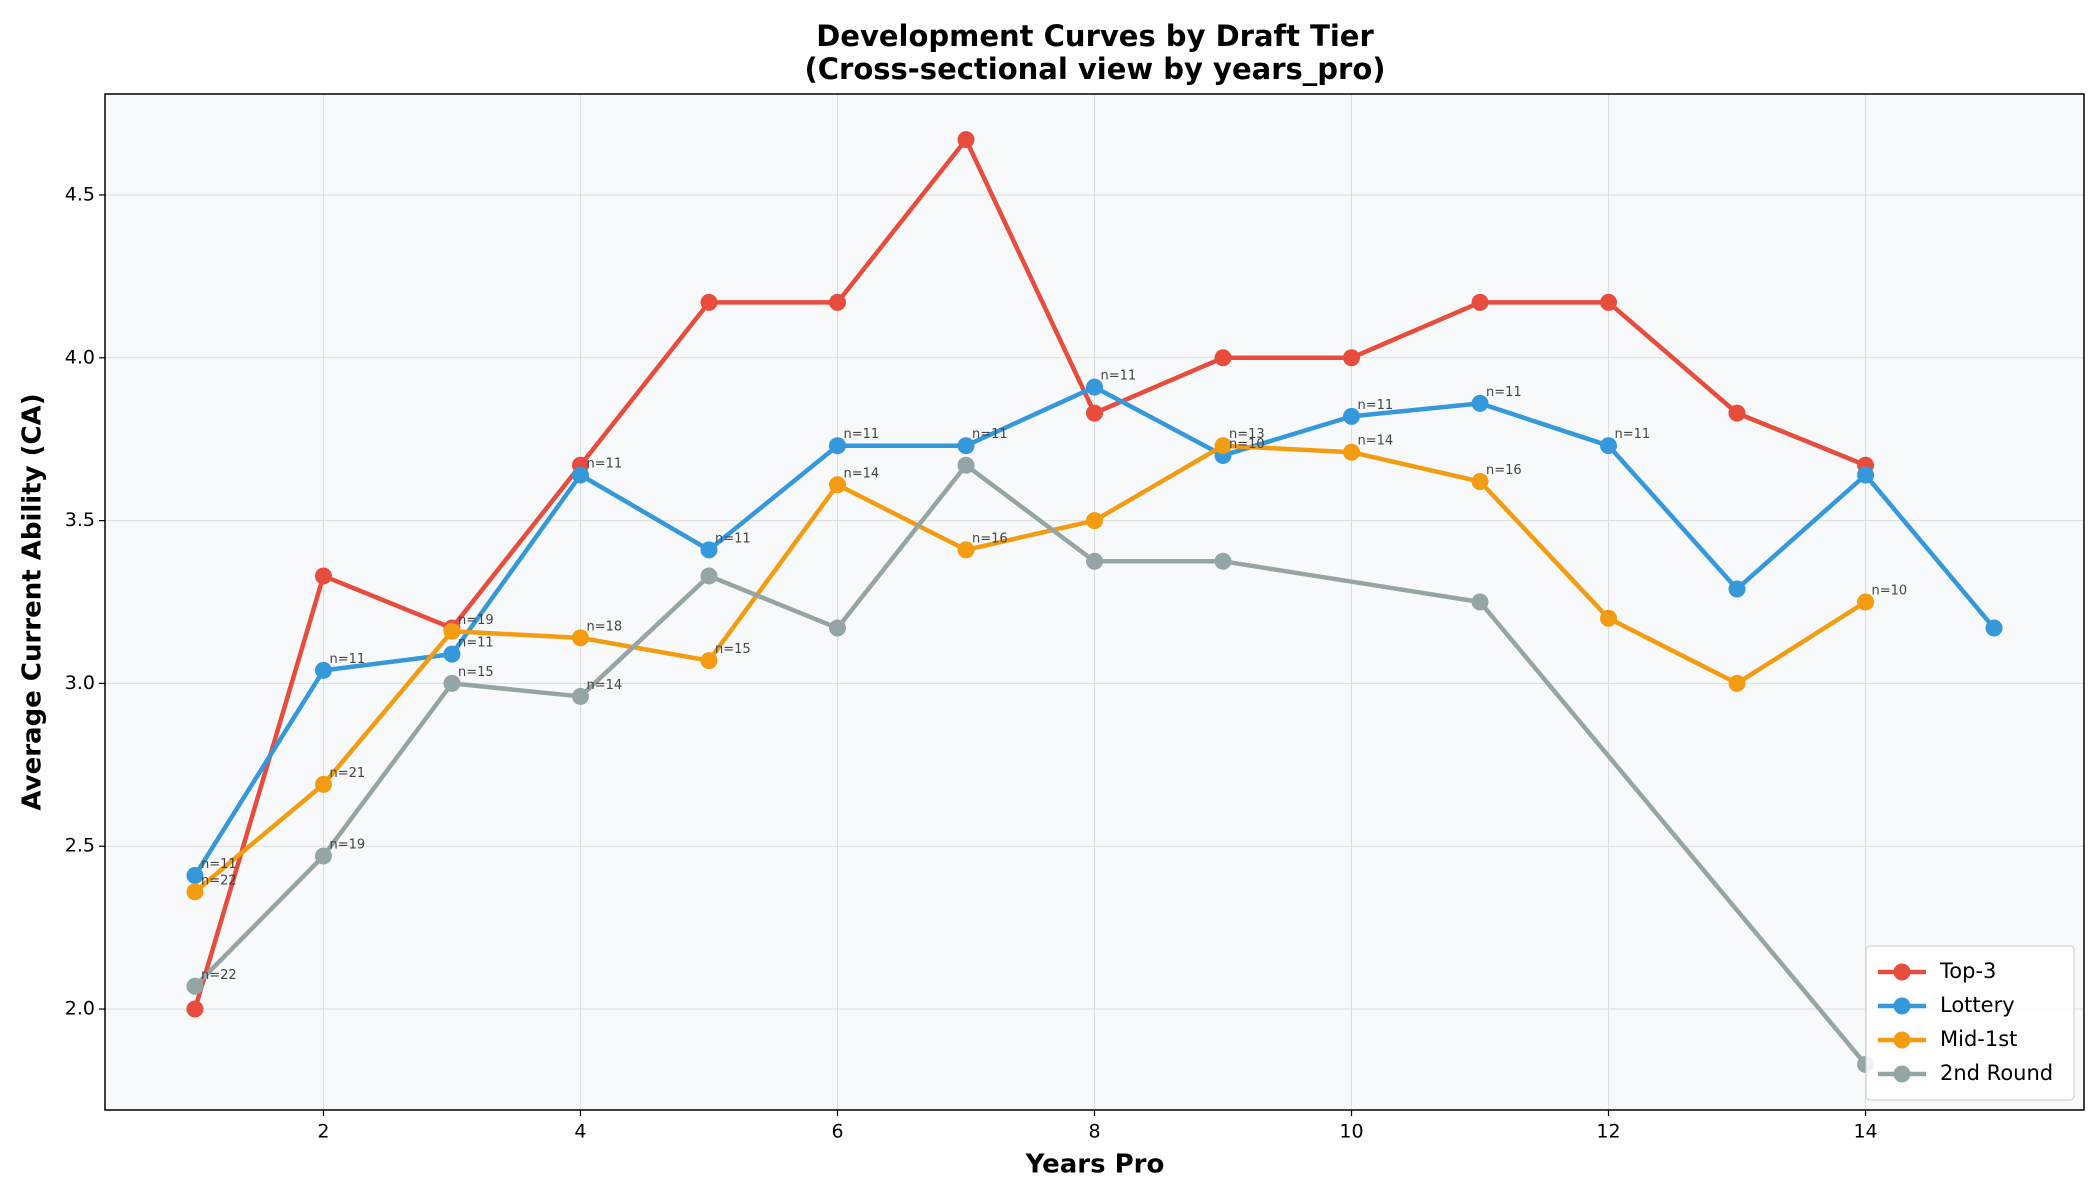 This screenshot has width=2100, height=1200. Describe the element at coordinates (1247, 434) in the screenshot. I see `point-annotation: n=13` at that location.